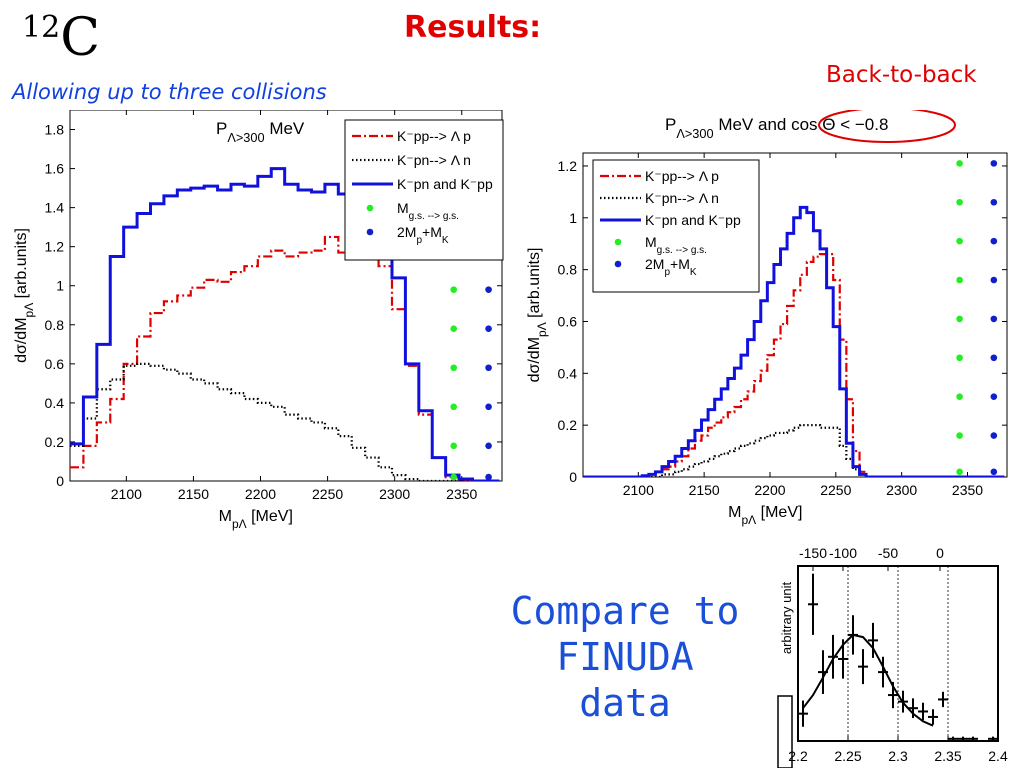  I want to click on y-axis-label: arbitrary unit, so click(786, 617).